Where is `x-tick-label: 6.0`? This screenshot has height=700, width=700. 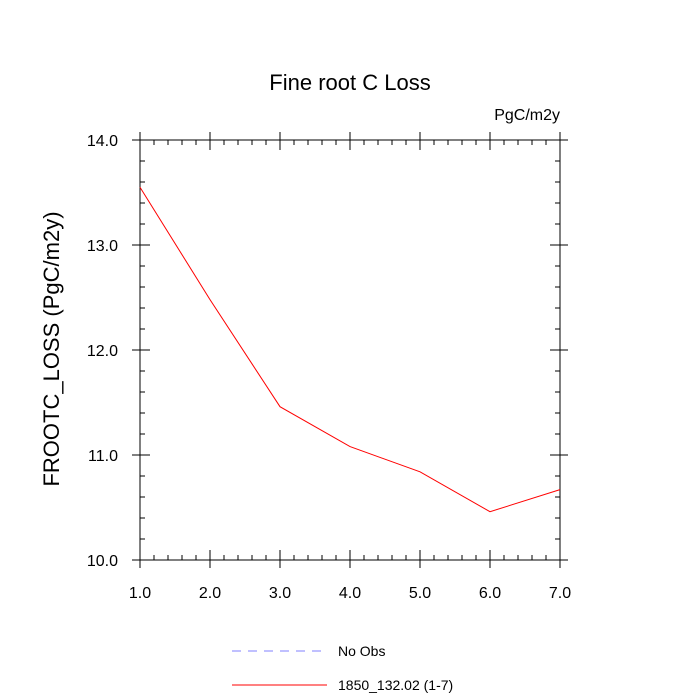 x-tick-label: 6.0 is located at coordinates (490, 593).